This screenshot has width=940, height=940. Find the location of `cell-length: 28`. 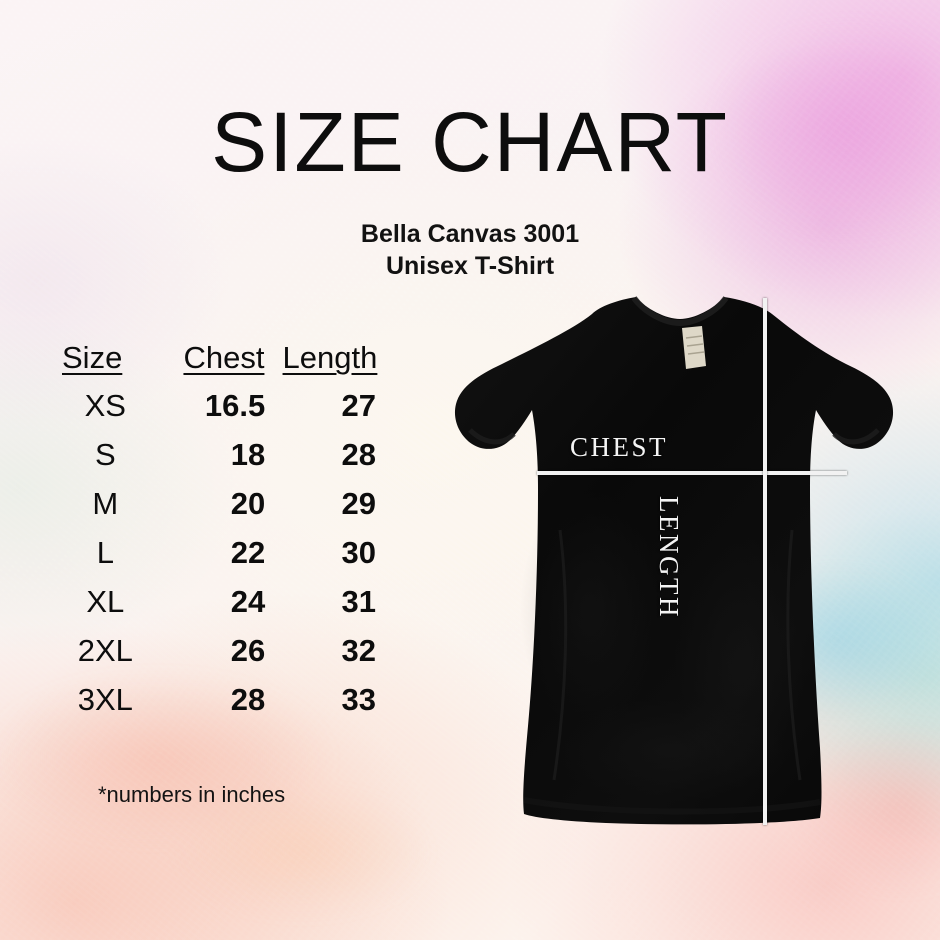

cell-length: 28 is located at coordinates (358, 454).